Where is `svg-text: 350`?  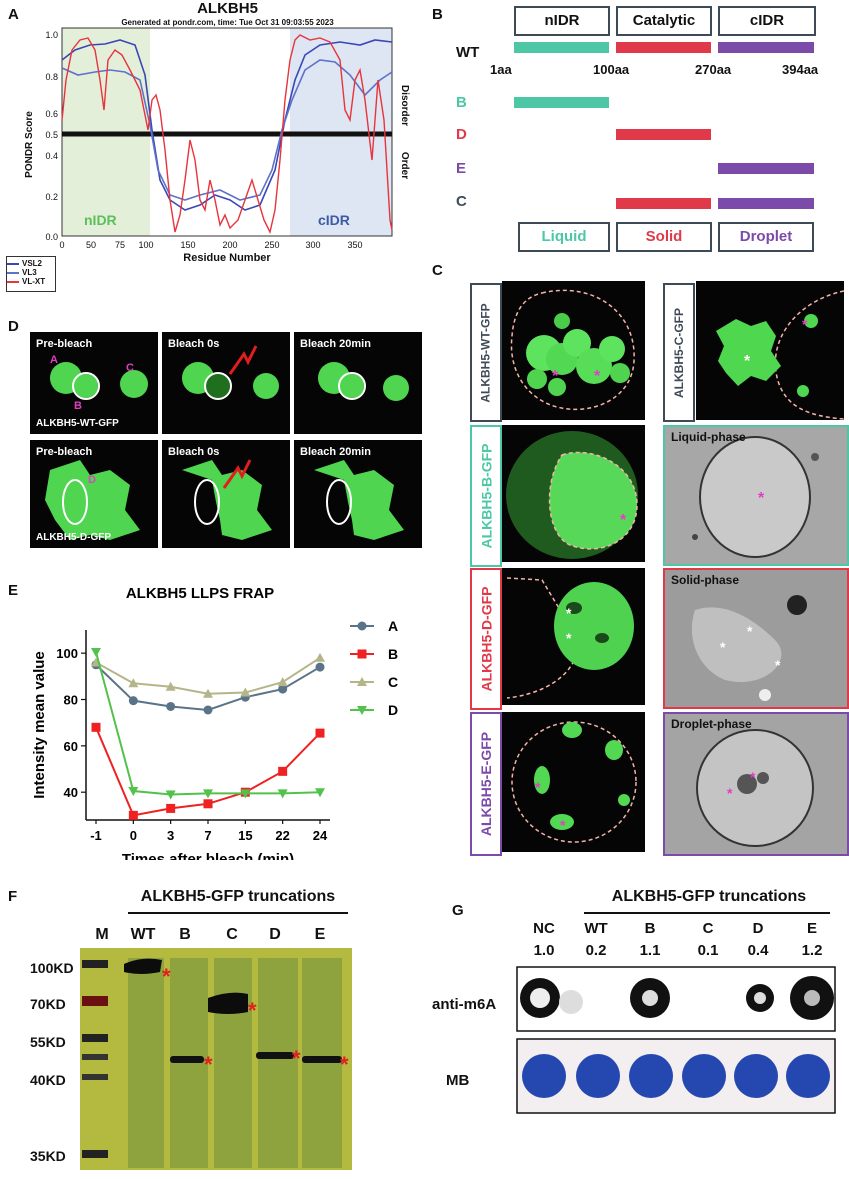
svg-text: 350 is located at coordinates (354, 245).